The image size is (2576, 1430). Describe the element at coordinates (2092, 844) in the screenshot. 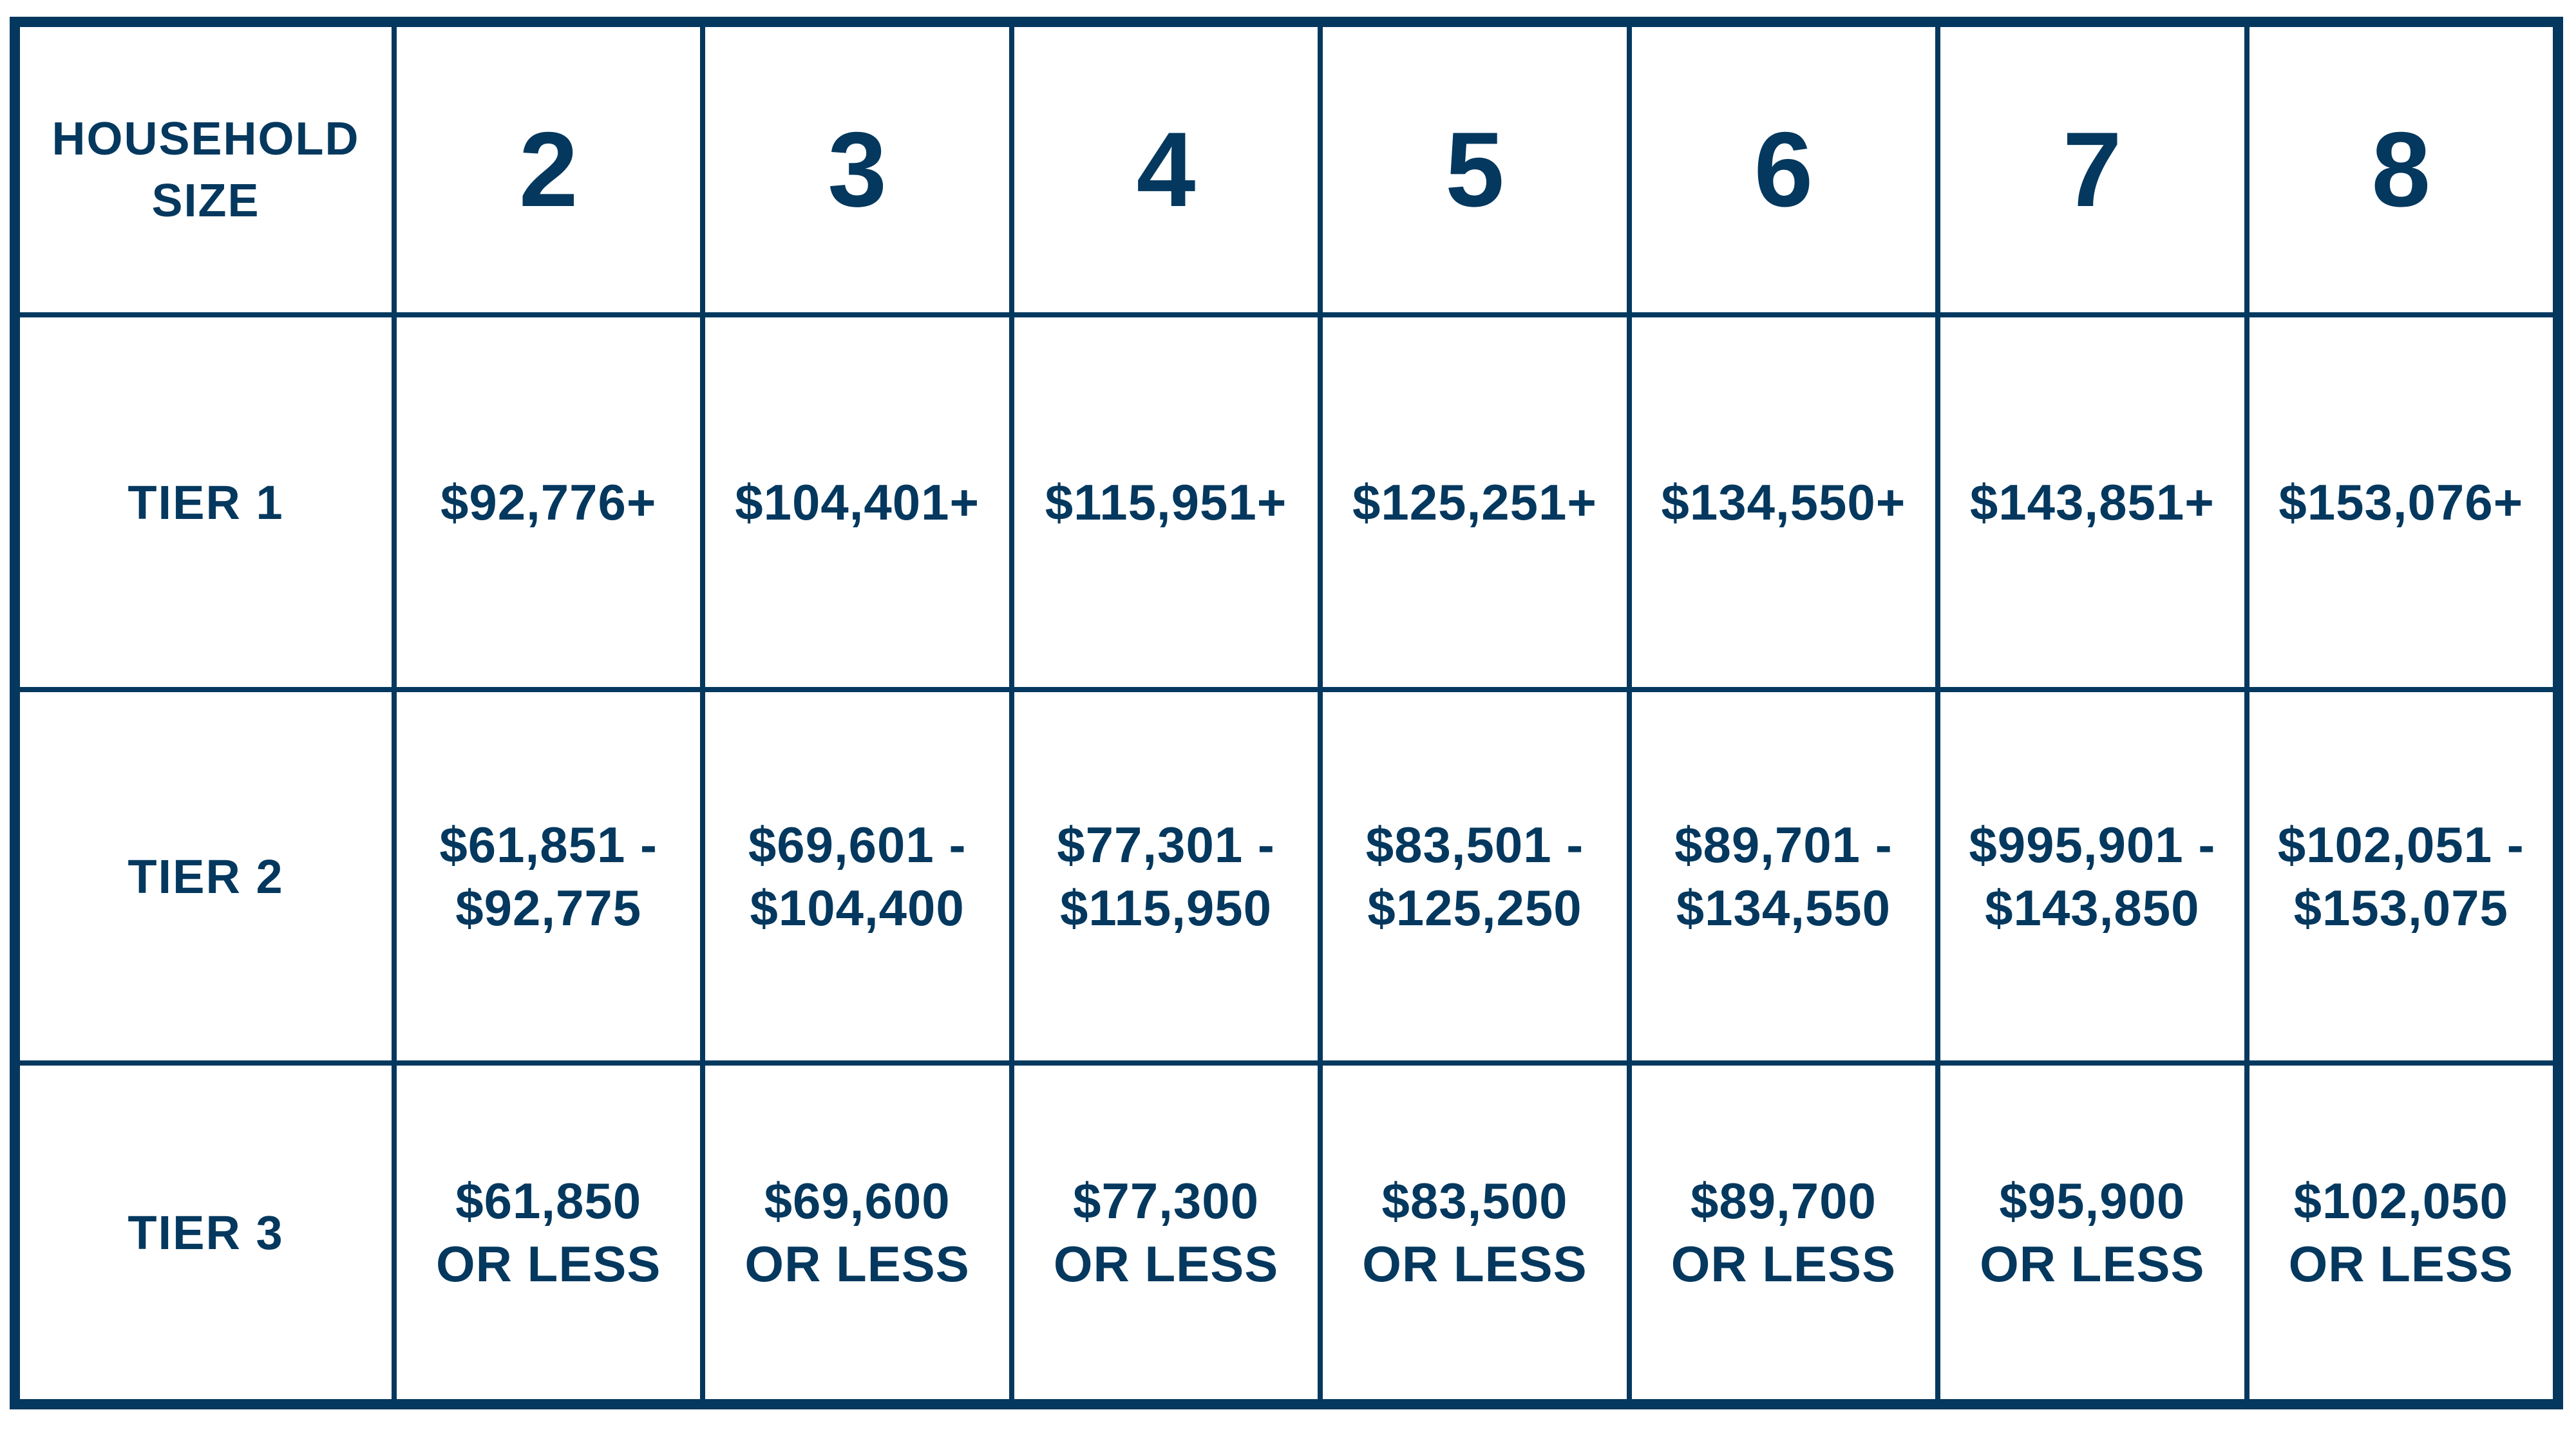

I see `income-line: $995,901 -` at that location.